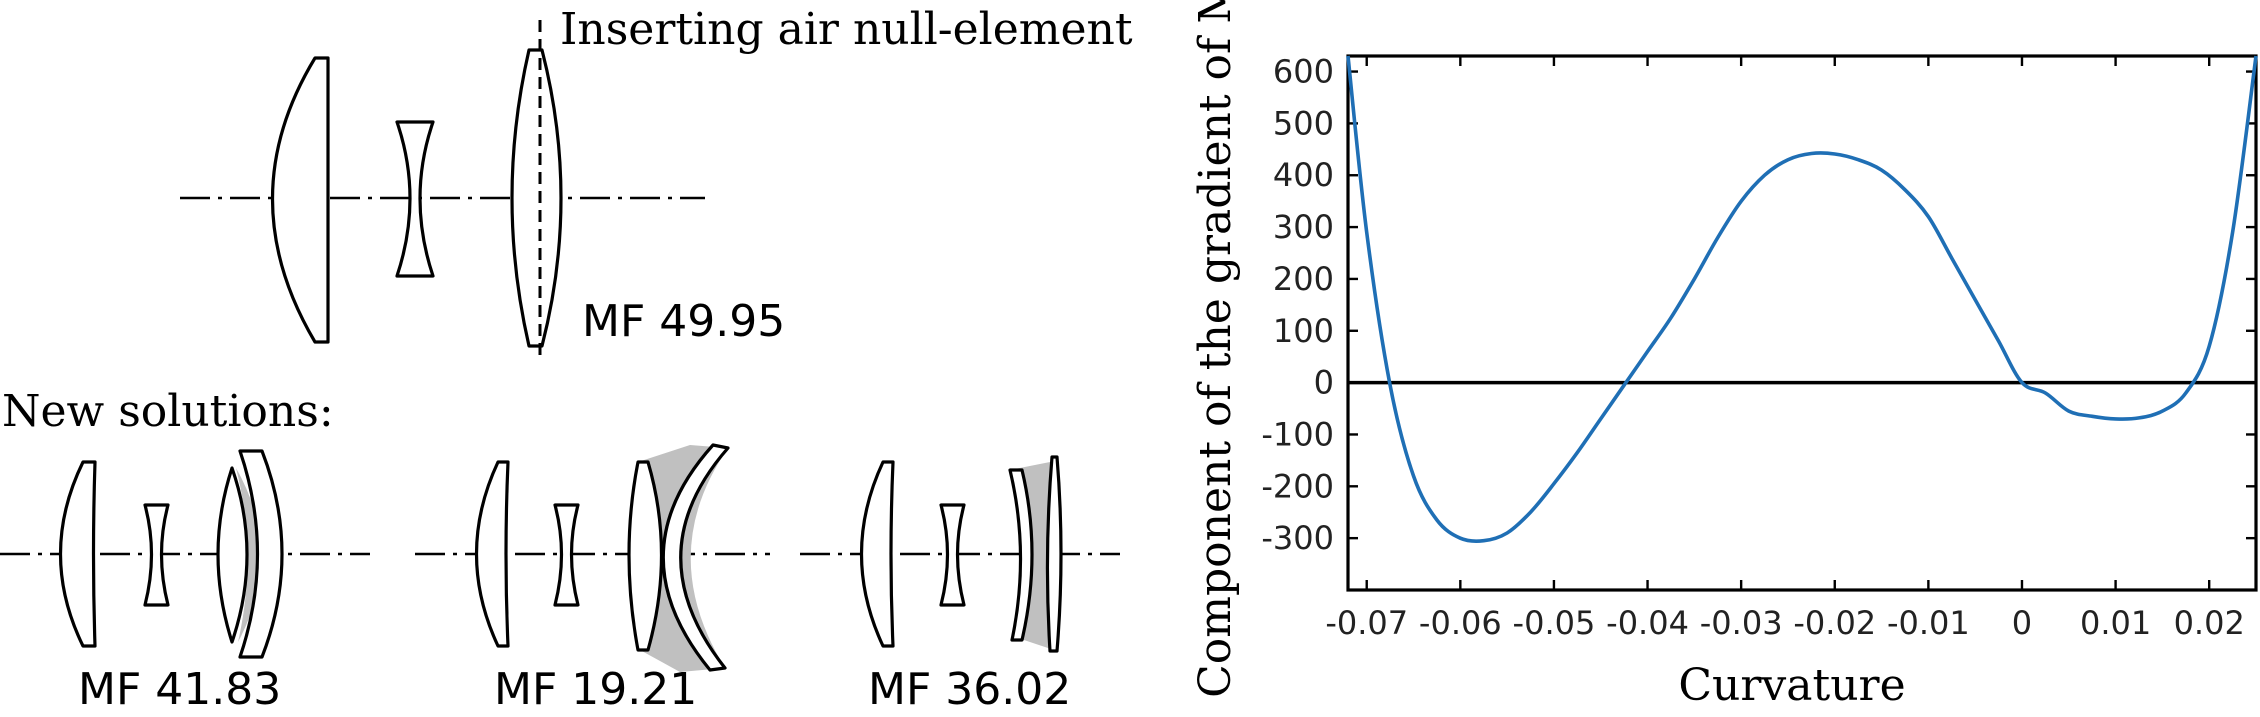 The width and height of the screenshot is (2260, 717). What do you see at coordinates (300, 200) in the screenshot?
I see `lens-1-plano-convex` at bounding box center [300, 200].